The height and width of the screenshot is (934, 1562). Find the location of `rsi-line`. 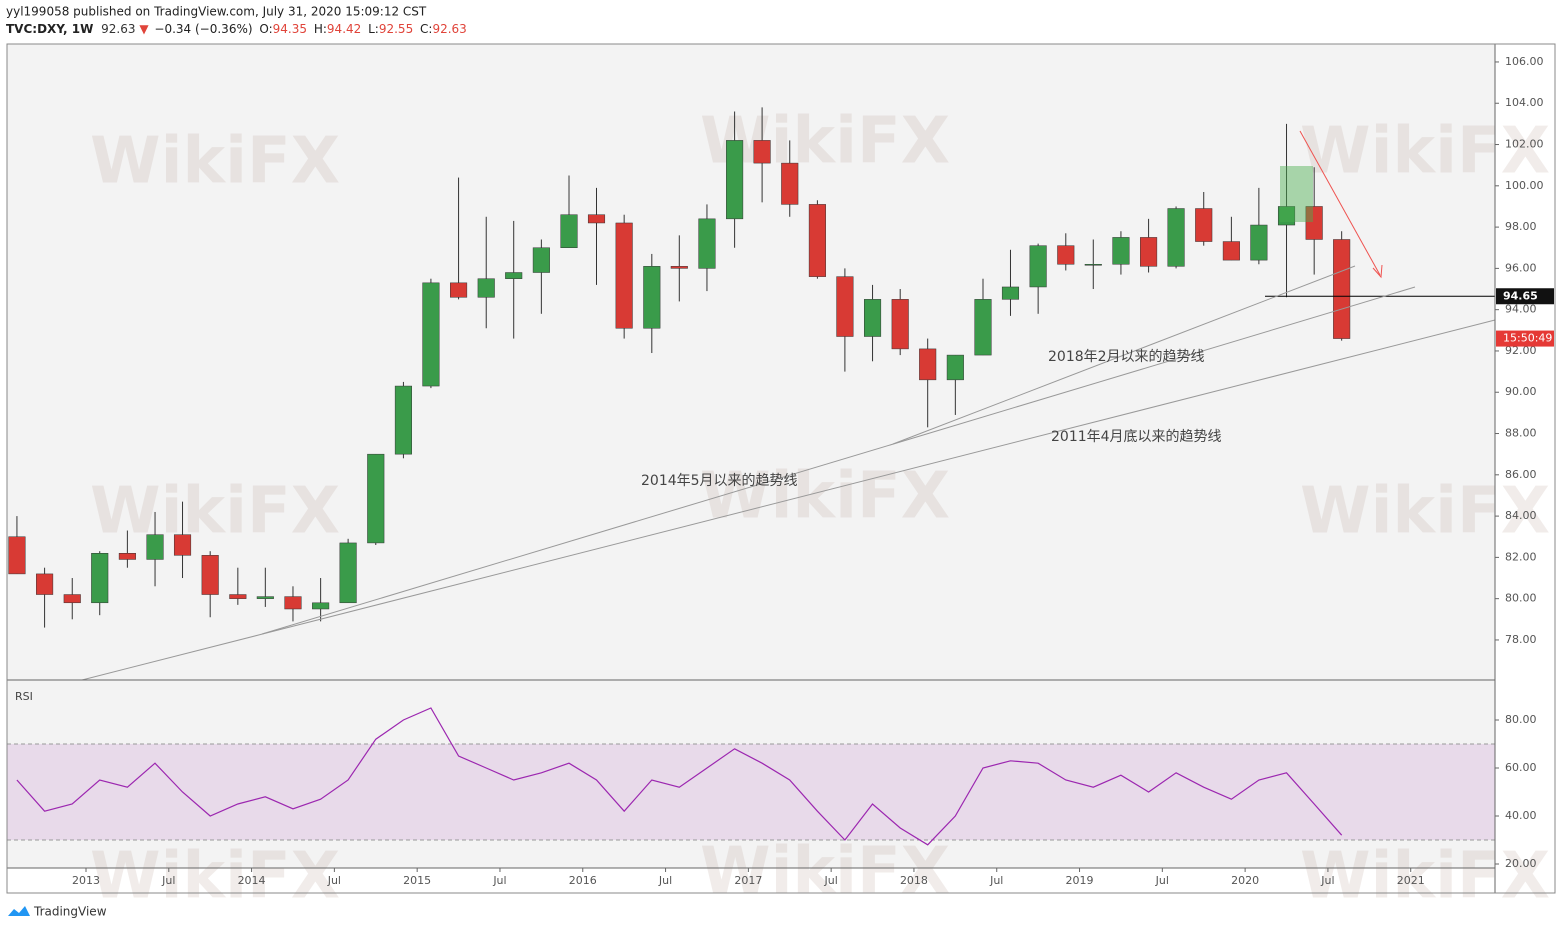

rsi-line is located at coordinates (679, 776).